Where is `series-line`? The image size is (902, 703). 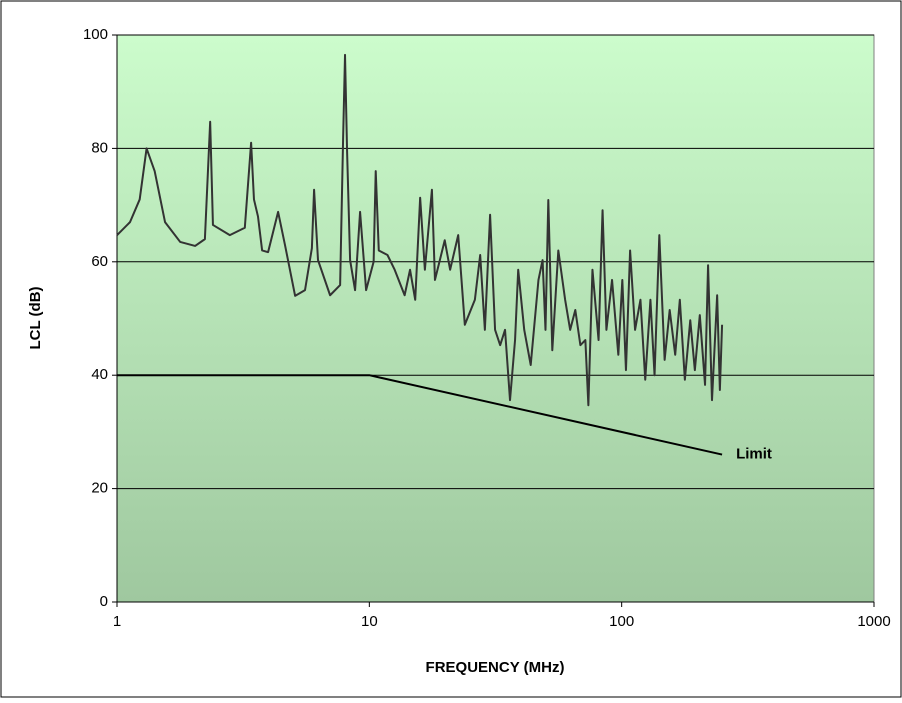 series-line is located at coordinates (420, 415).